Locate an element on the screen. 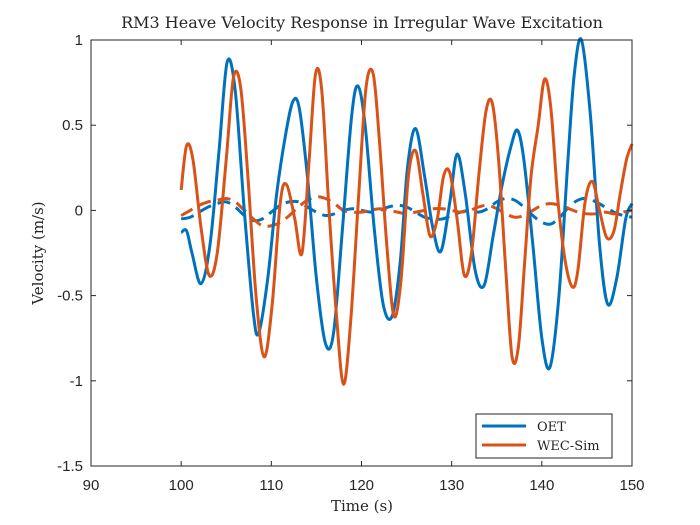  y-tick-label: 1 is located at coordinates (79, 40).